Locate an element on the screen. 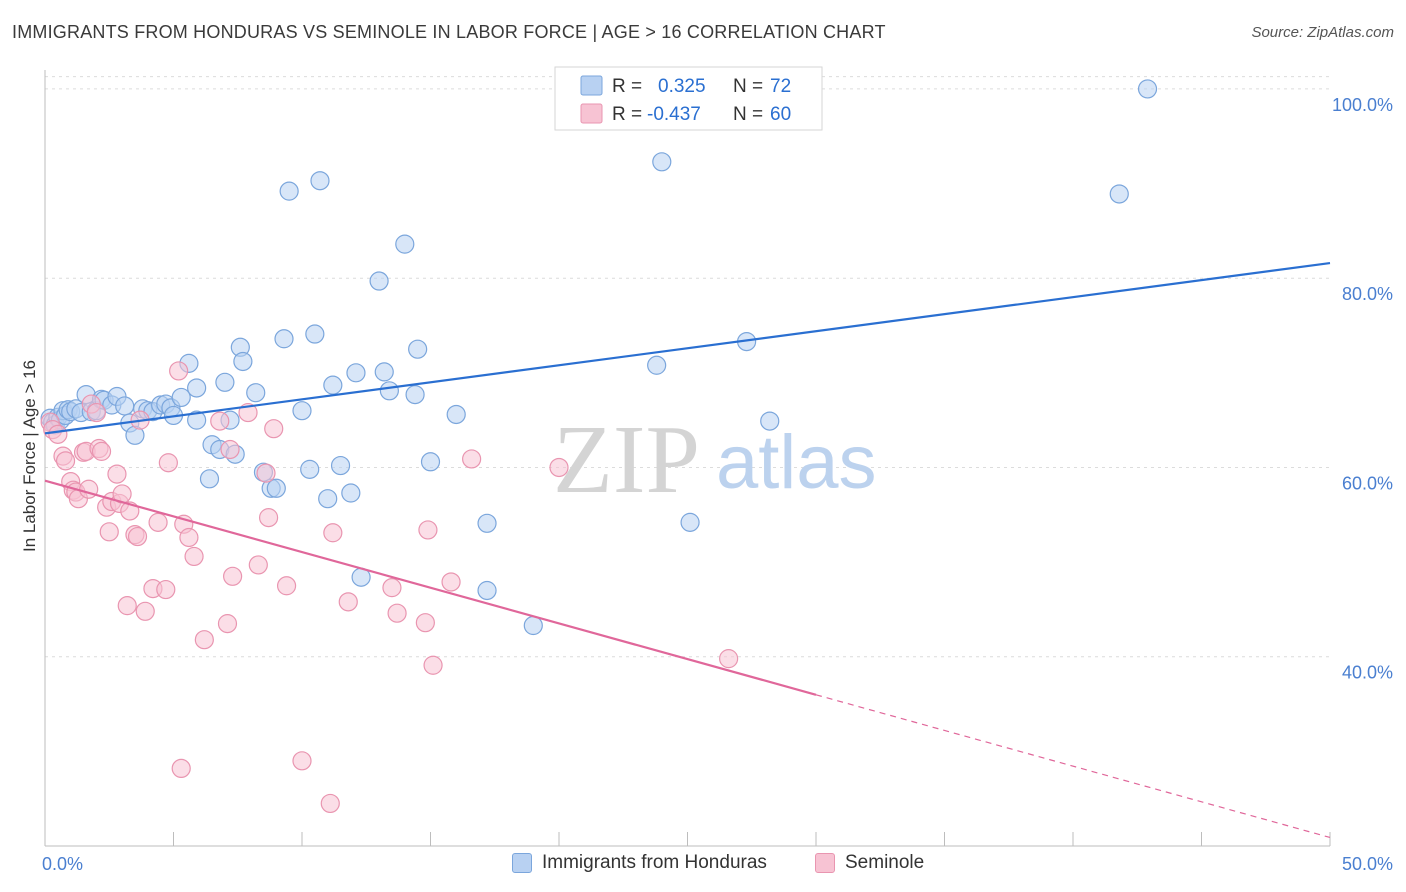 The width and height of the screenshot is (1406, 892). watermark-zip: ZIP is located at coordinates (626, 460).